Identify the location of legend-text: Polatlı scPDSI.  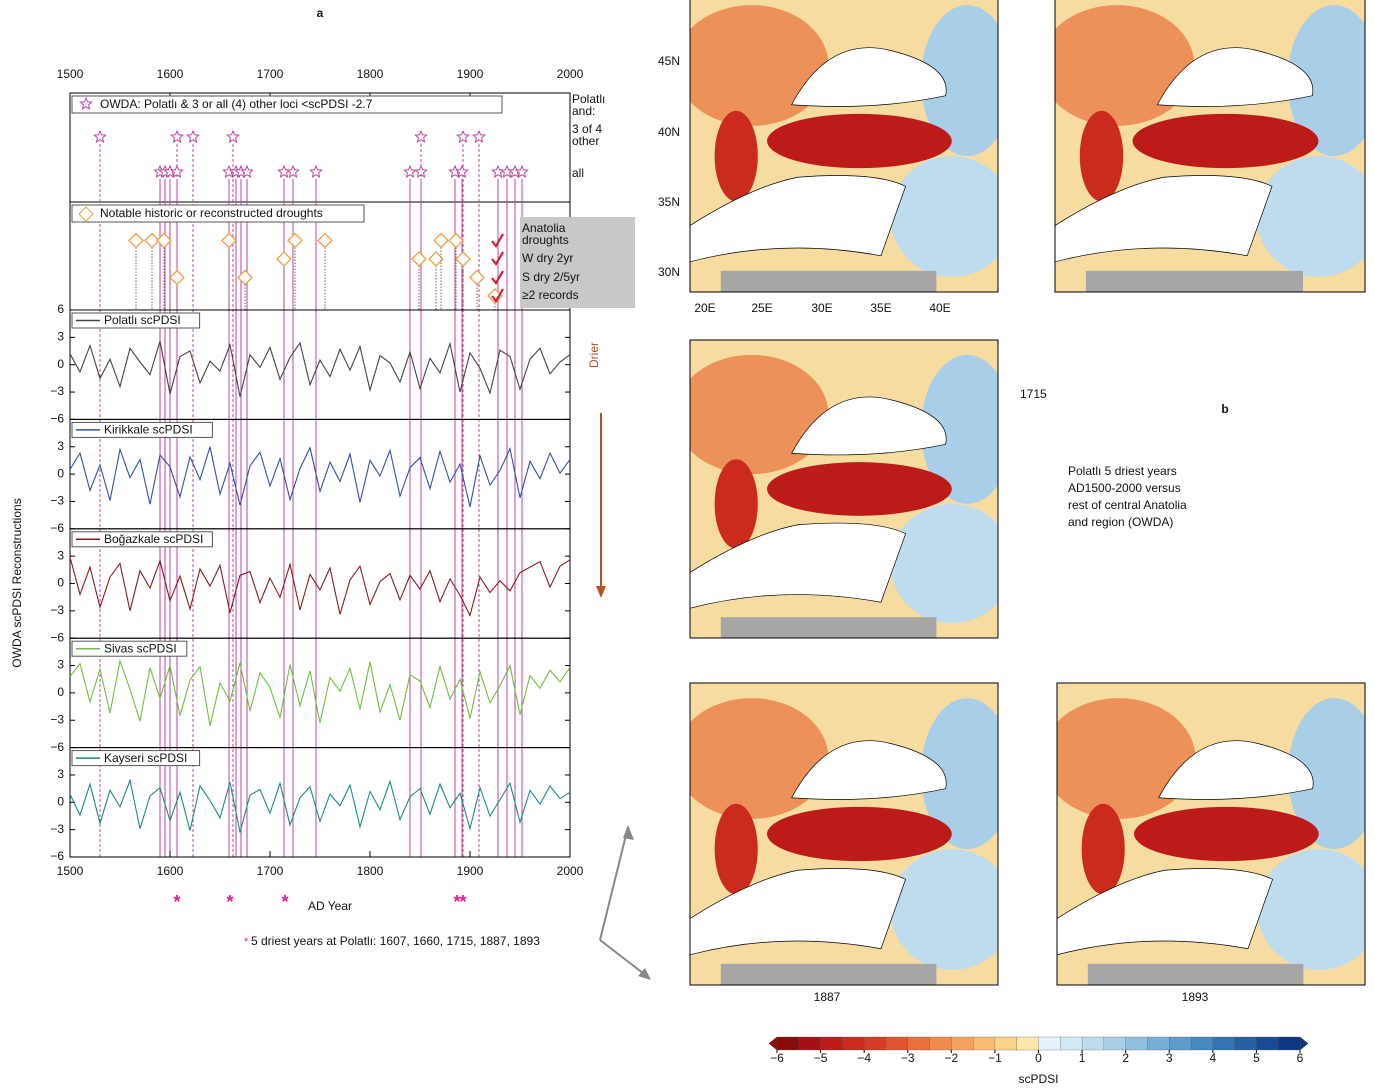
(142, 320).